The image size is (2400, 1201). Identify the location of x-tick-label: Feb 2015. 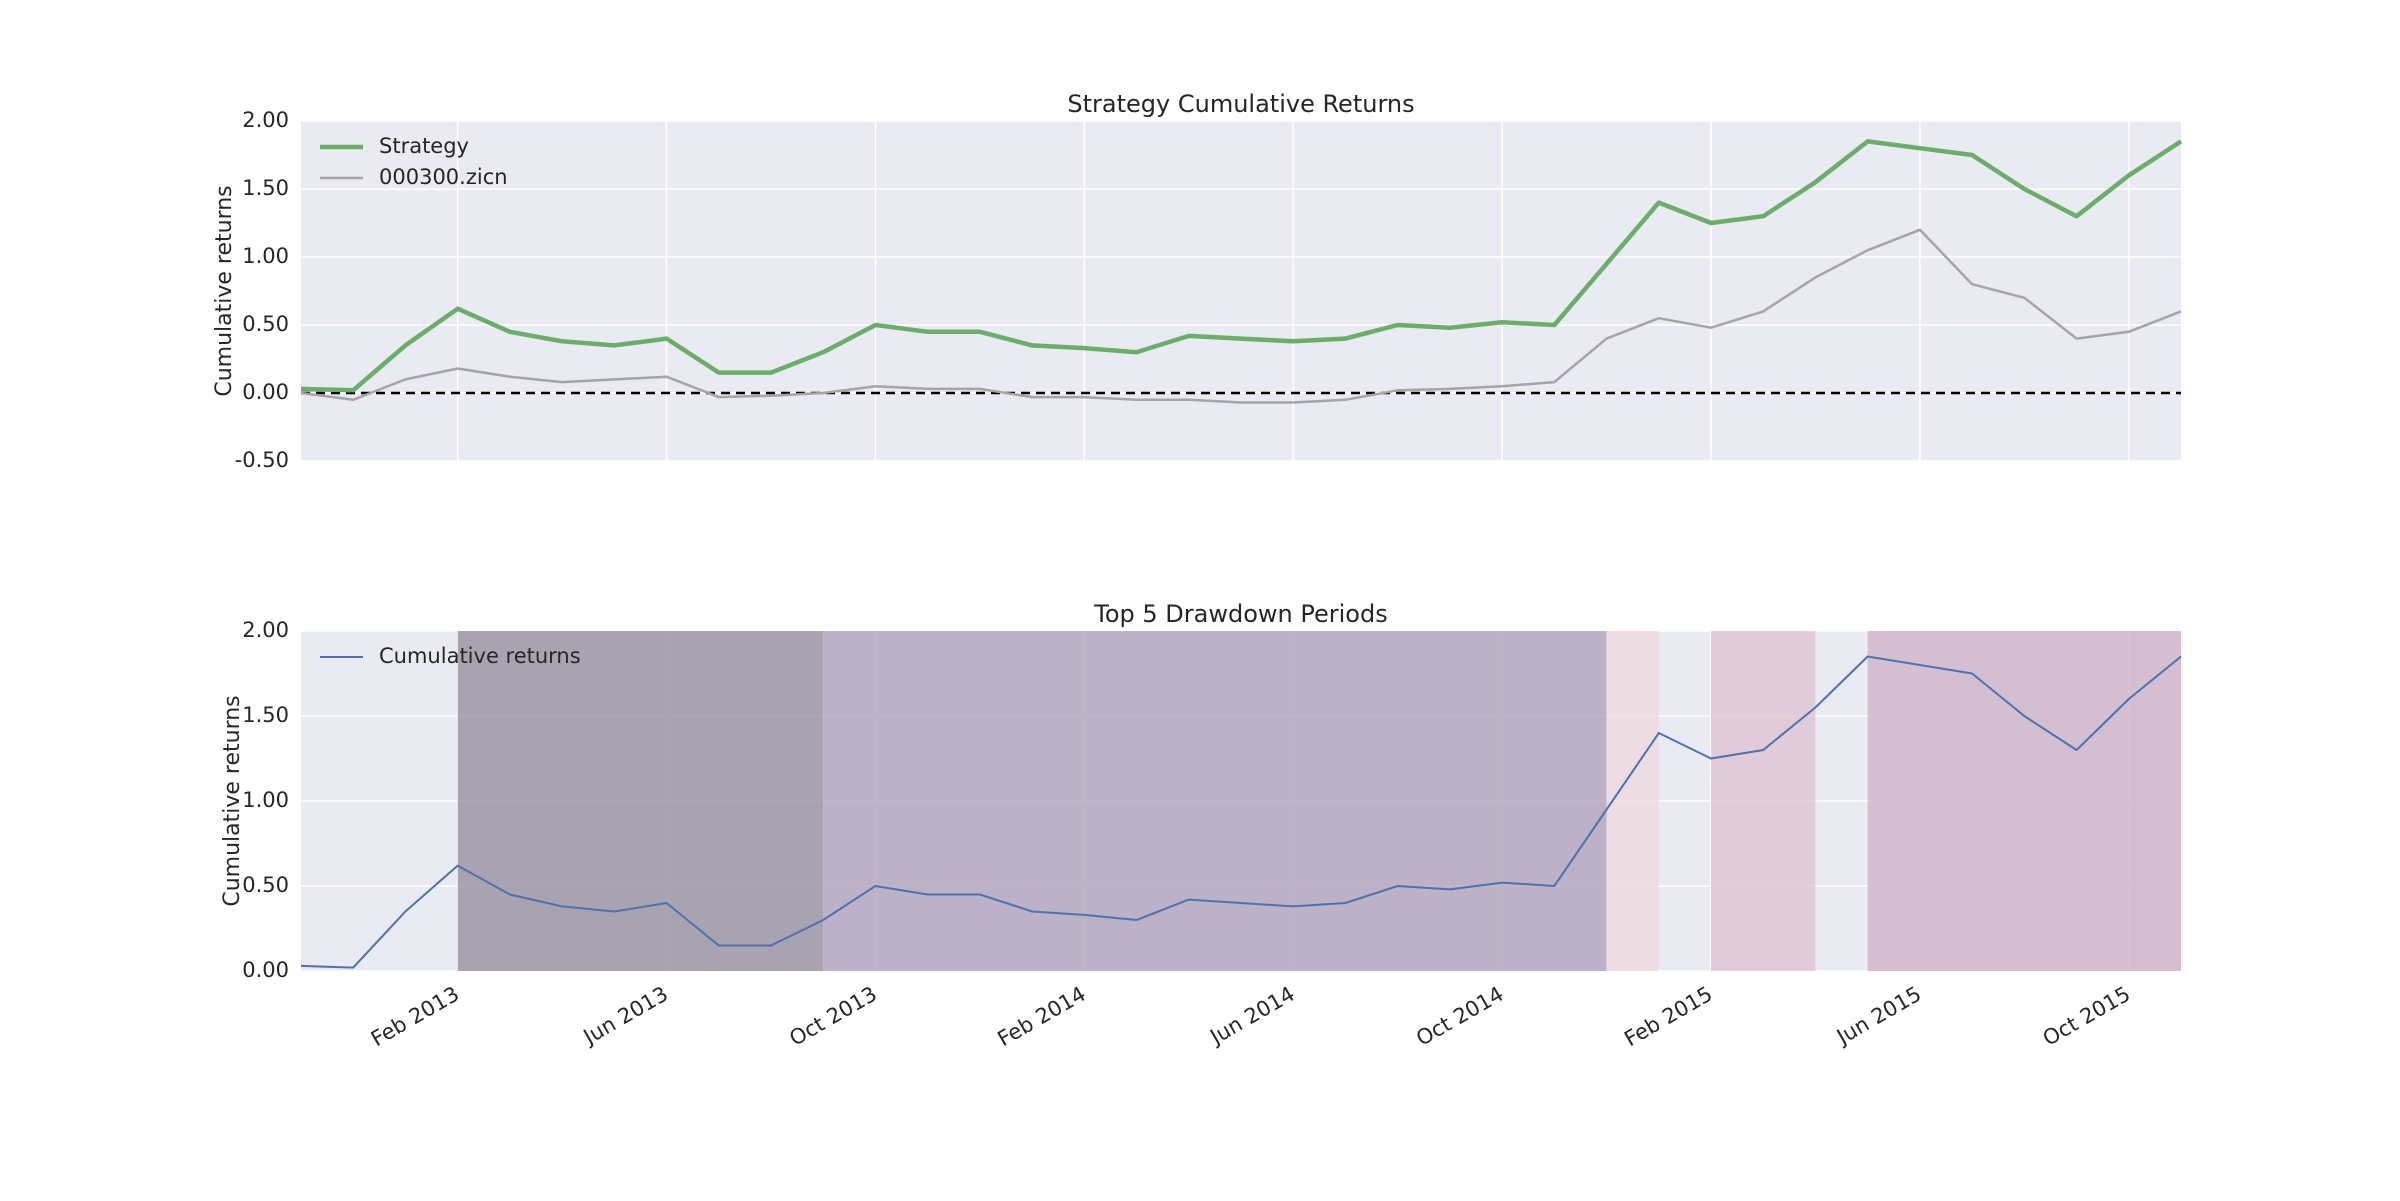
(1668, 1016).